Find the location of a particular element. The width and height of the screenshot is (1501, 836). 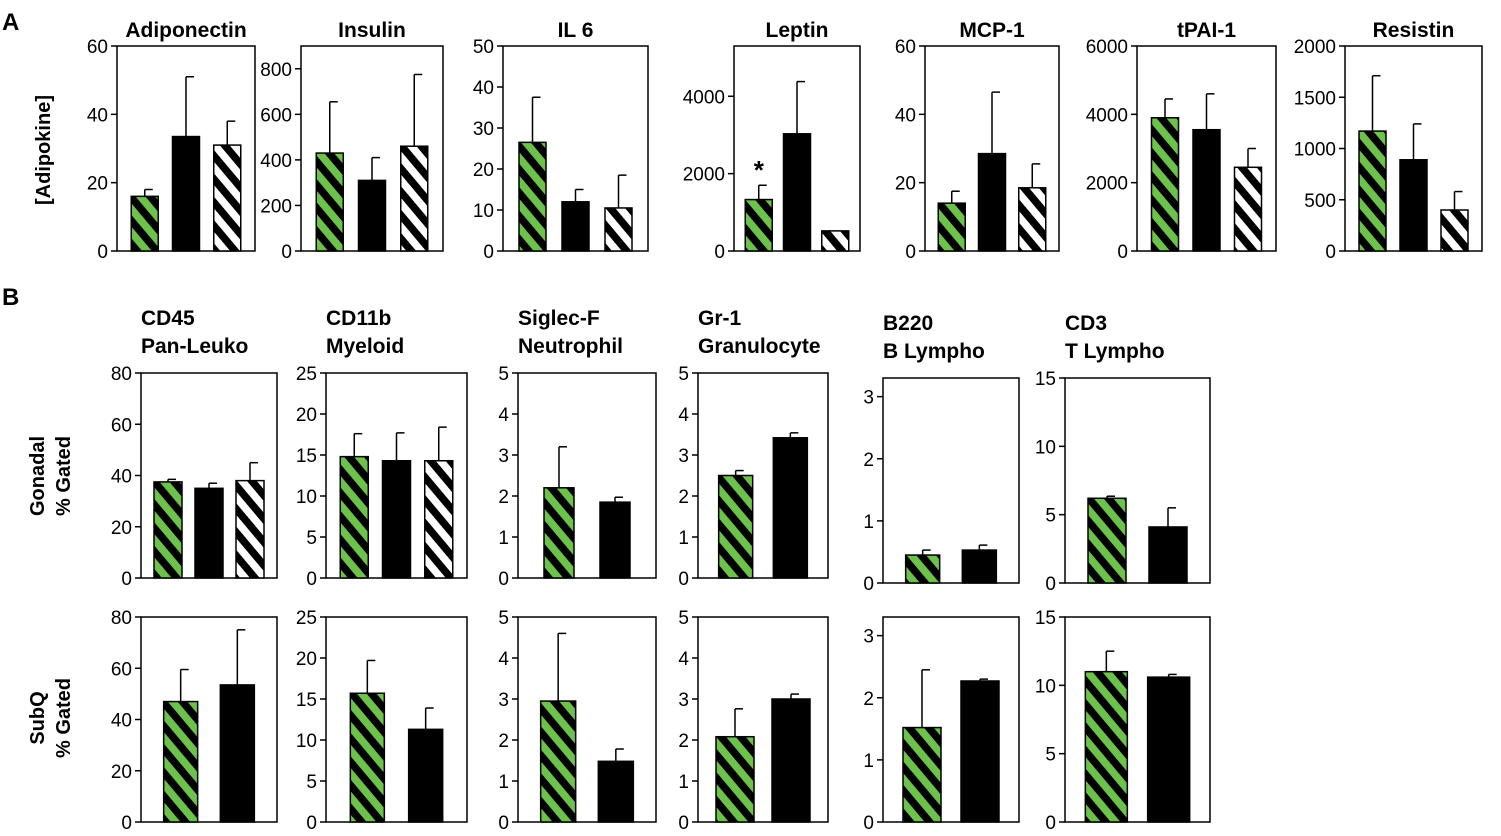

chart-subtitle: Pan-Leuko is located at coordinates (194, 346).